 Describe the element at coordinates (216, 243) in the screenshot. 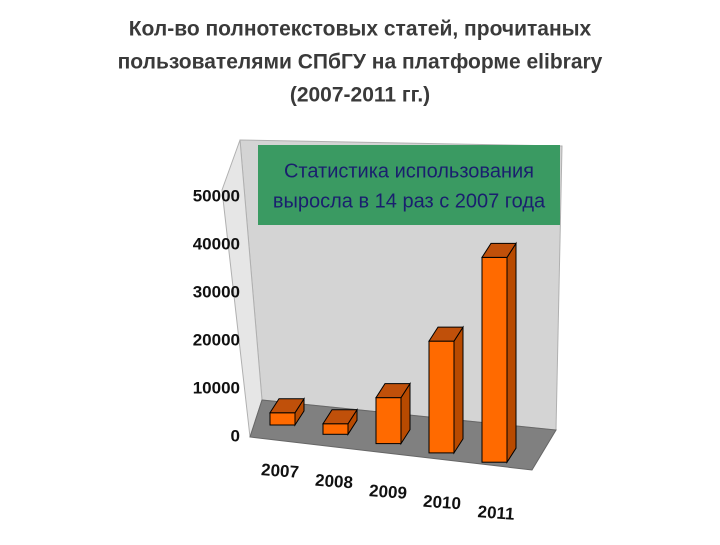

I see `y-tick-label: 40000` at that location.